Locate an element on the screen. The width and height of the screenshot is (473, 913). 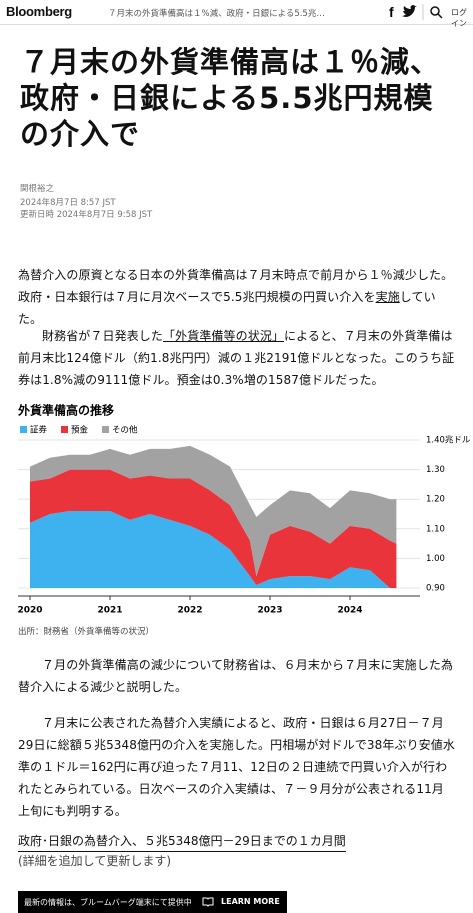
update-note: (詳細を追加して更新します) is located at coordinates (95, 861).